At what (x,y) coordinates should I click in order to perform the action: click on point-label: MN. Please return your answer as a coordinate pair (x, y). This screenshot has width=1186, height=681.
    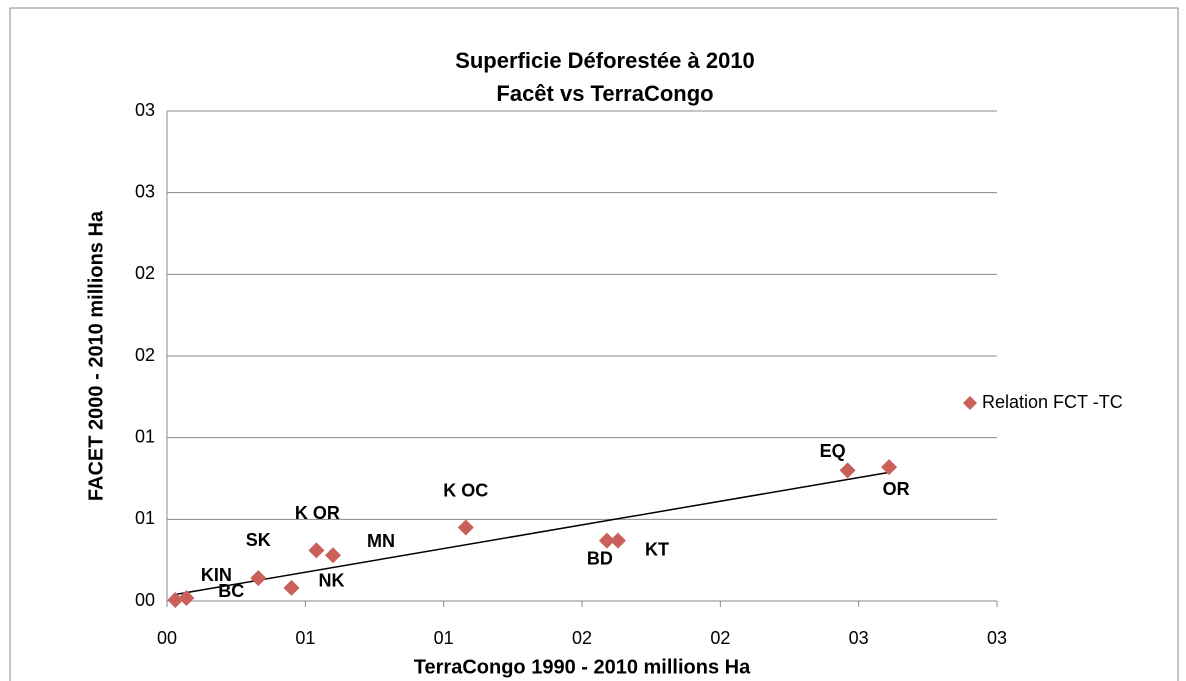
    Looking at the image, I should click on (381, 541).